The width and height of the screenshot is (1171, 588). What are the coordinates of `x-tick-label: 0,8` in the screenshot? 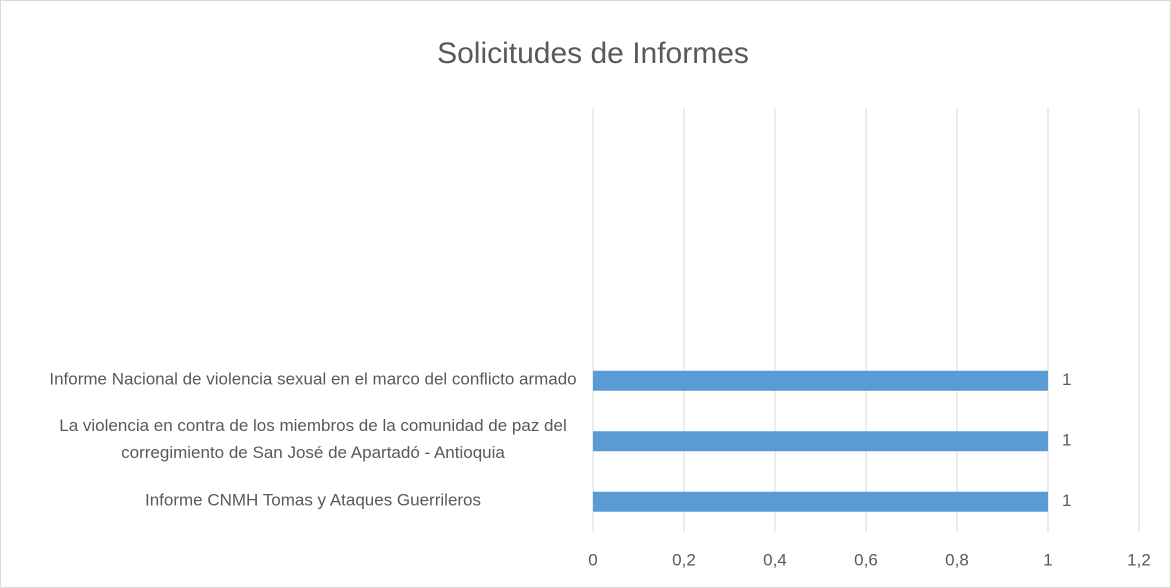 It's located at (957, 559).